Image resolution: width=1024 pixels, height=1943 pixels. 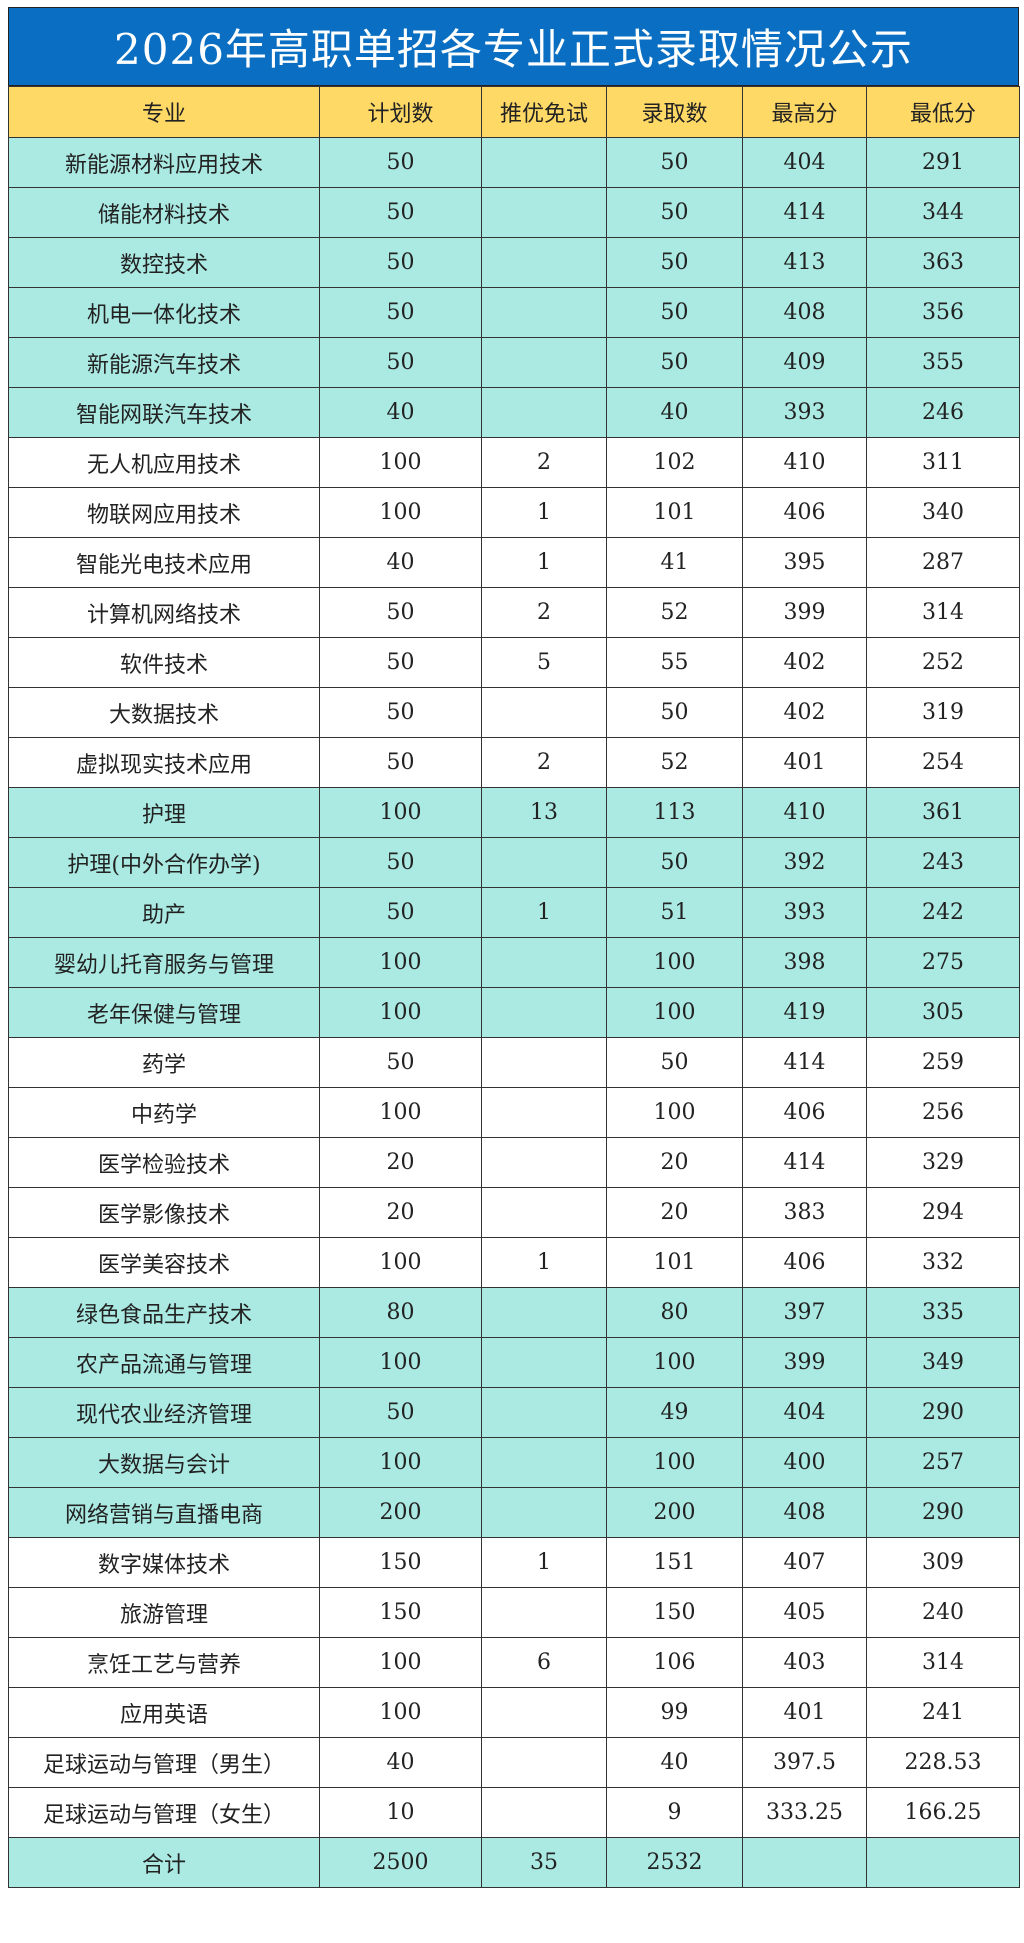 What do you see at coordinates (164, 1712) in the screenshot?
I see `cell-major: 应用英语` at bounding box center [164, 1712].